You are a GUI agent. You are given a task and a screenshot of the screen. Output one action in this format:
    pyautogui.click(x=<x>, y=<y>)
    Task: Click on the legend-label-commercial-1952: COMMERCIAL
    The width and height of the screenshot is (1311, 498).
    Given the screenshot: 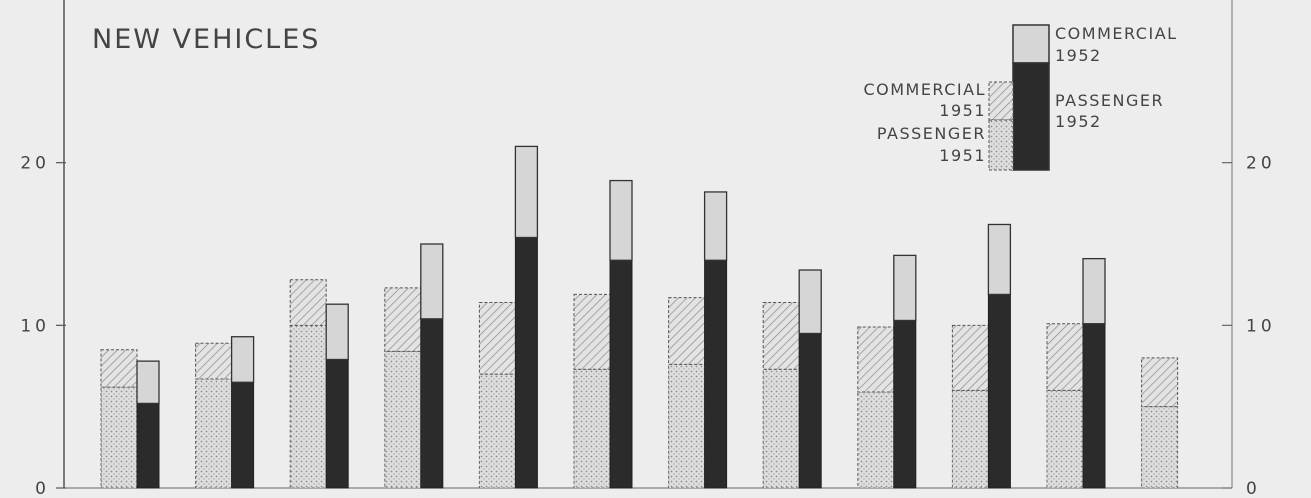 What is the action you would take?
    pyautogui.click(x=1116, y=33)
    